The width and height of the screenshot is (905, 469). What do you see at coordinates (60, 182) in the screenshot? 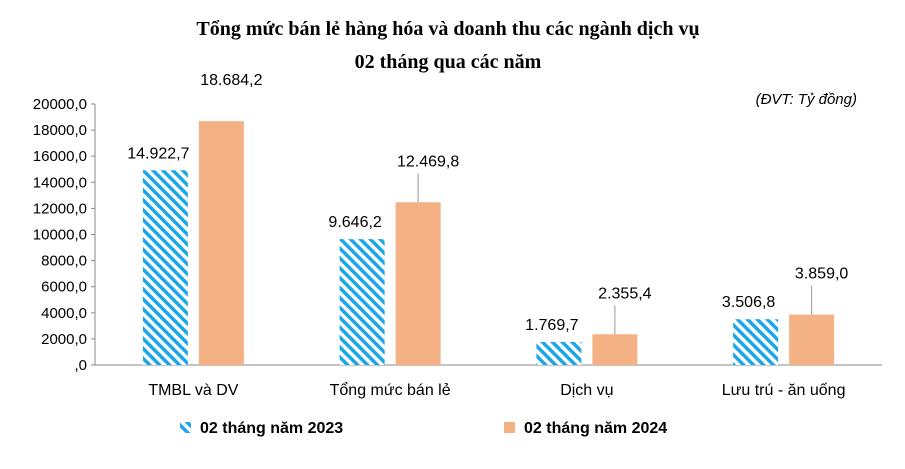
I see `y-tick-label: 14000,0` at bounding box center [60, 182].